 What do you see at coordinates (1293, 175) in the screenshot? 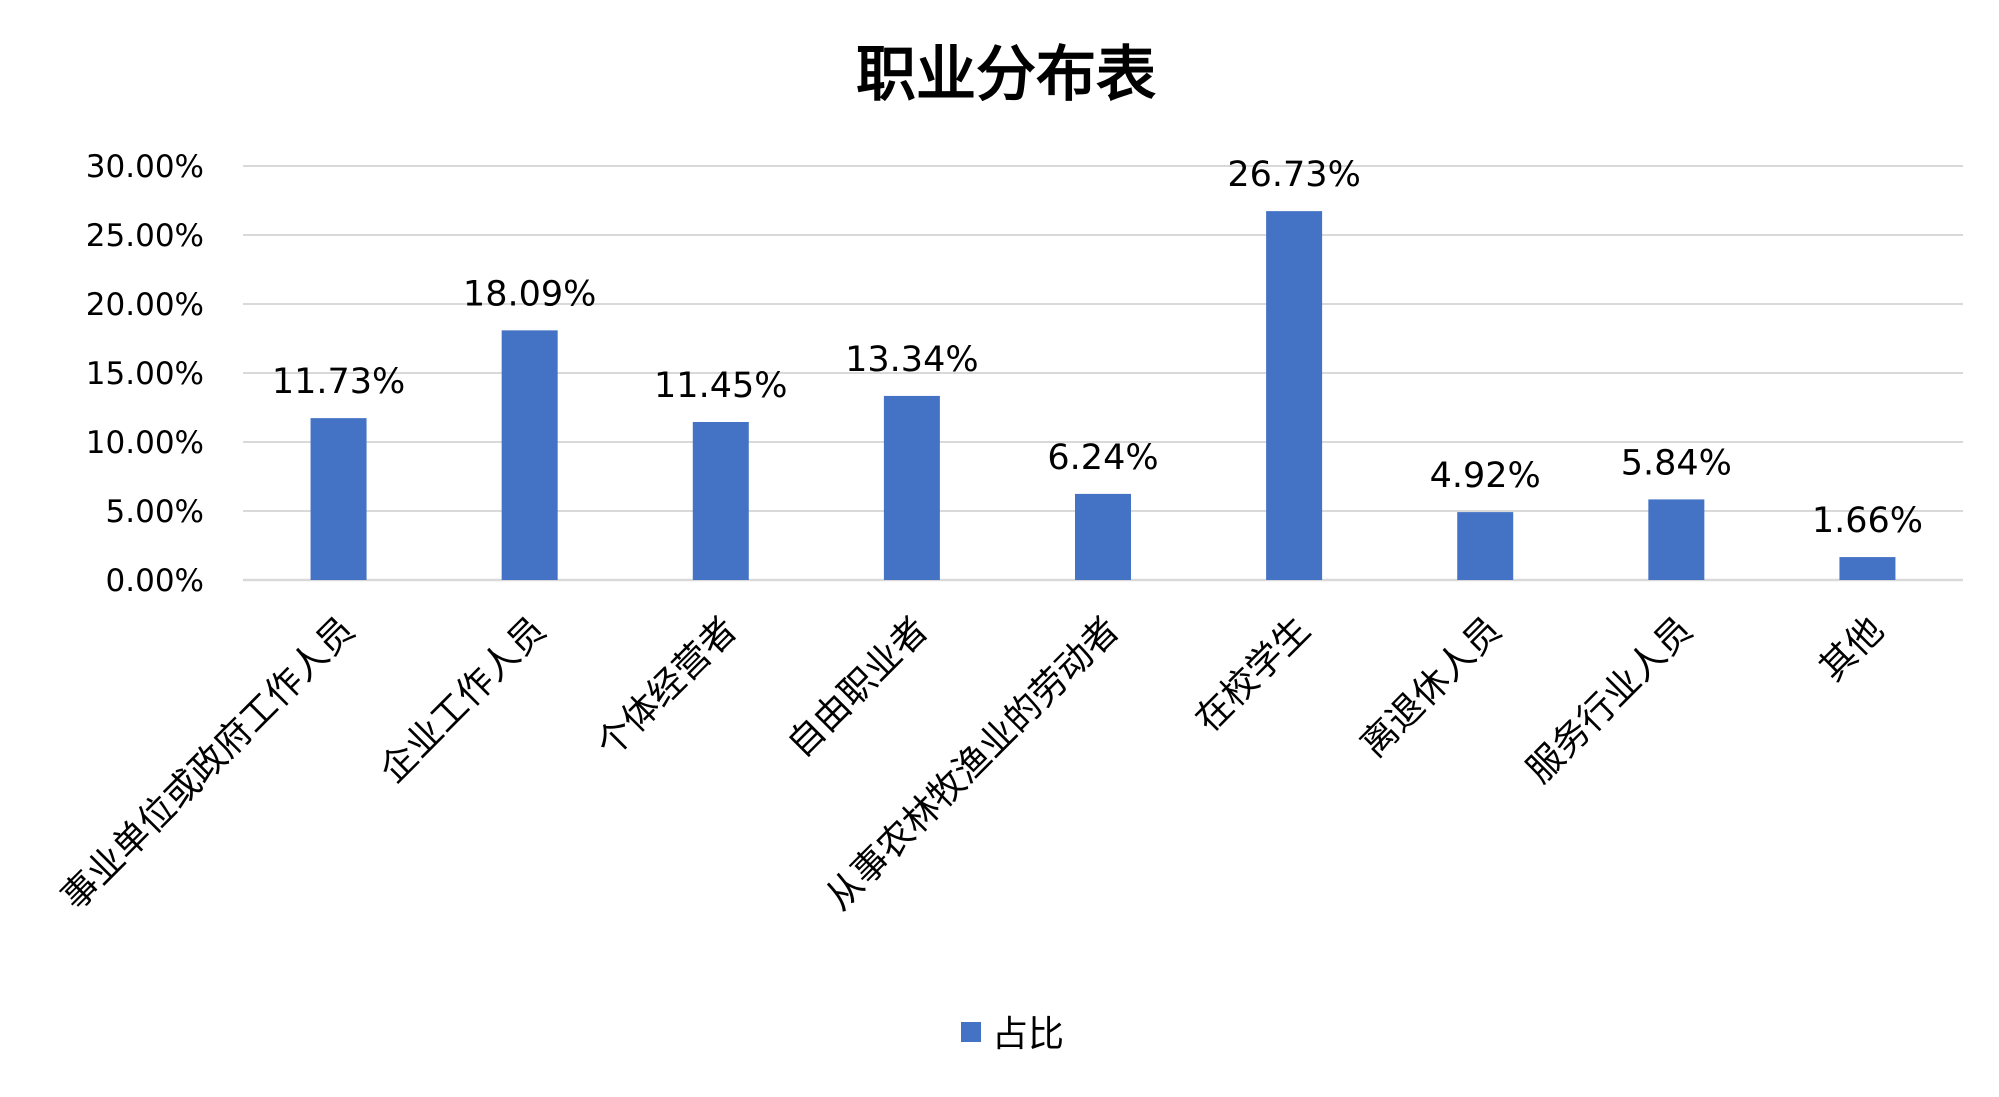
I see `data-label: 26.73%` at bounding box center [1293, 175].